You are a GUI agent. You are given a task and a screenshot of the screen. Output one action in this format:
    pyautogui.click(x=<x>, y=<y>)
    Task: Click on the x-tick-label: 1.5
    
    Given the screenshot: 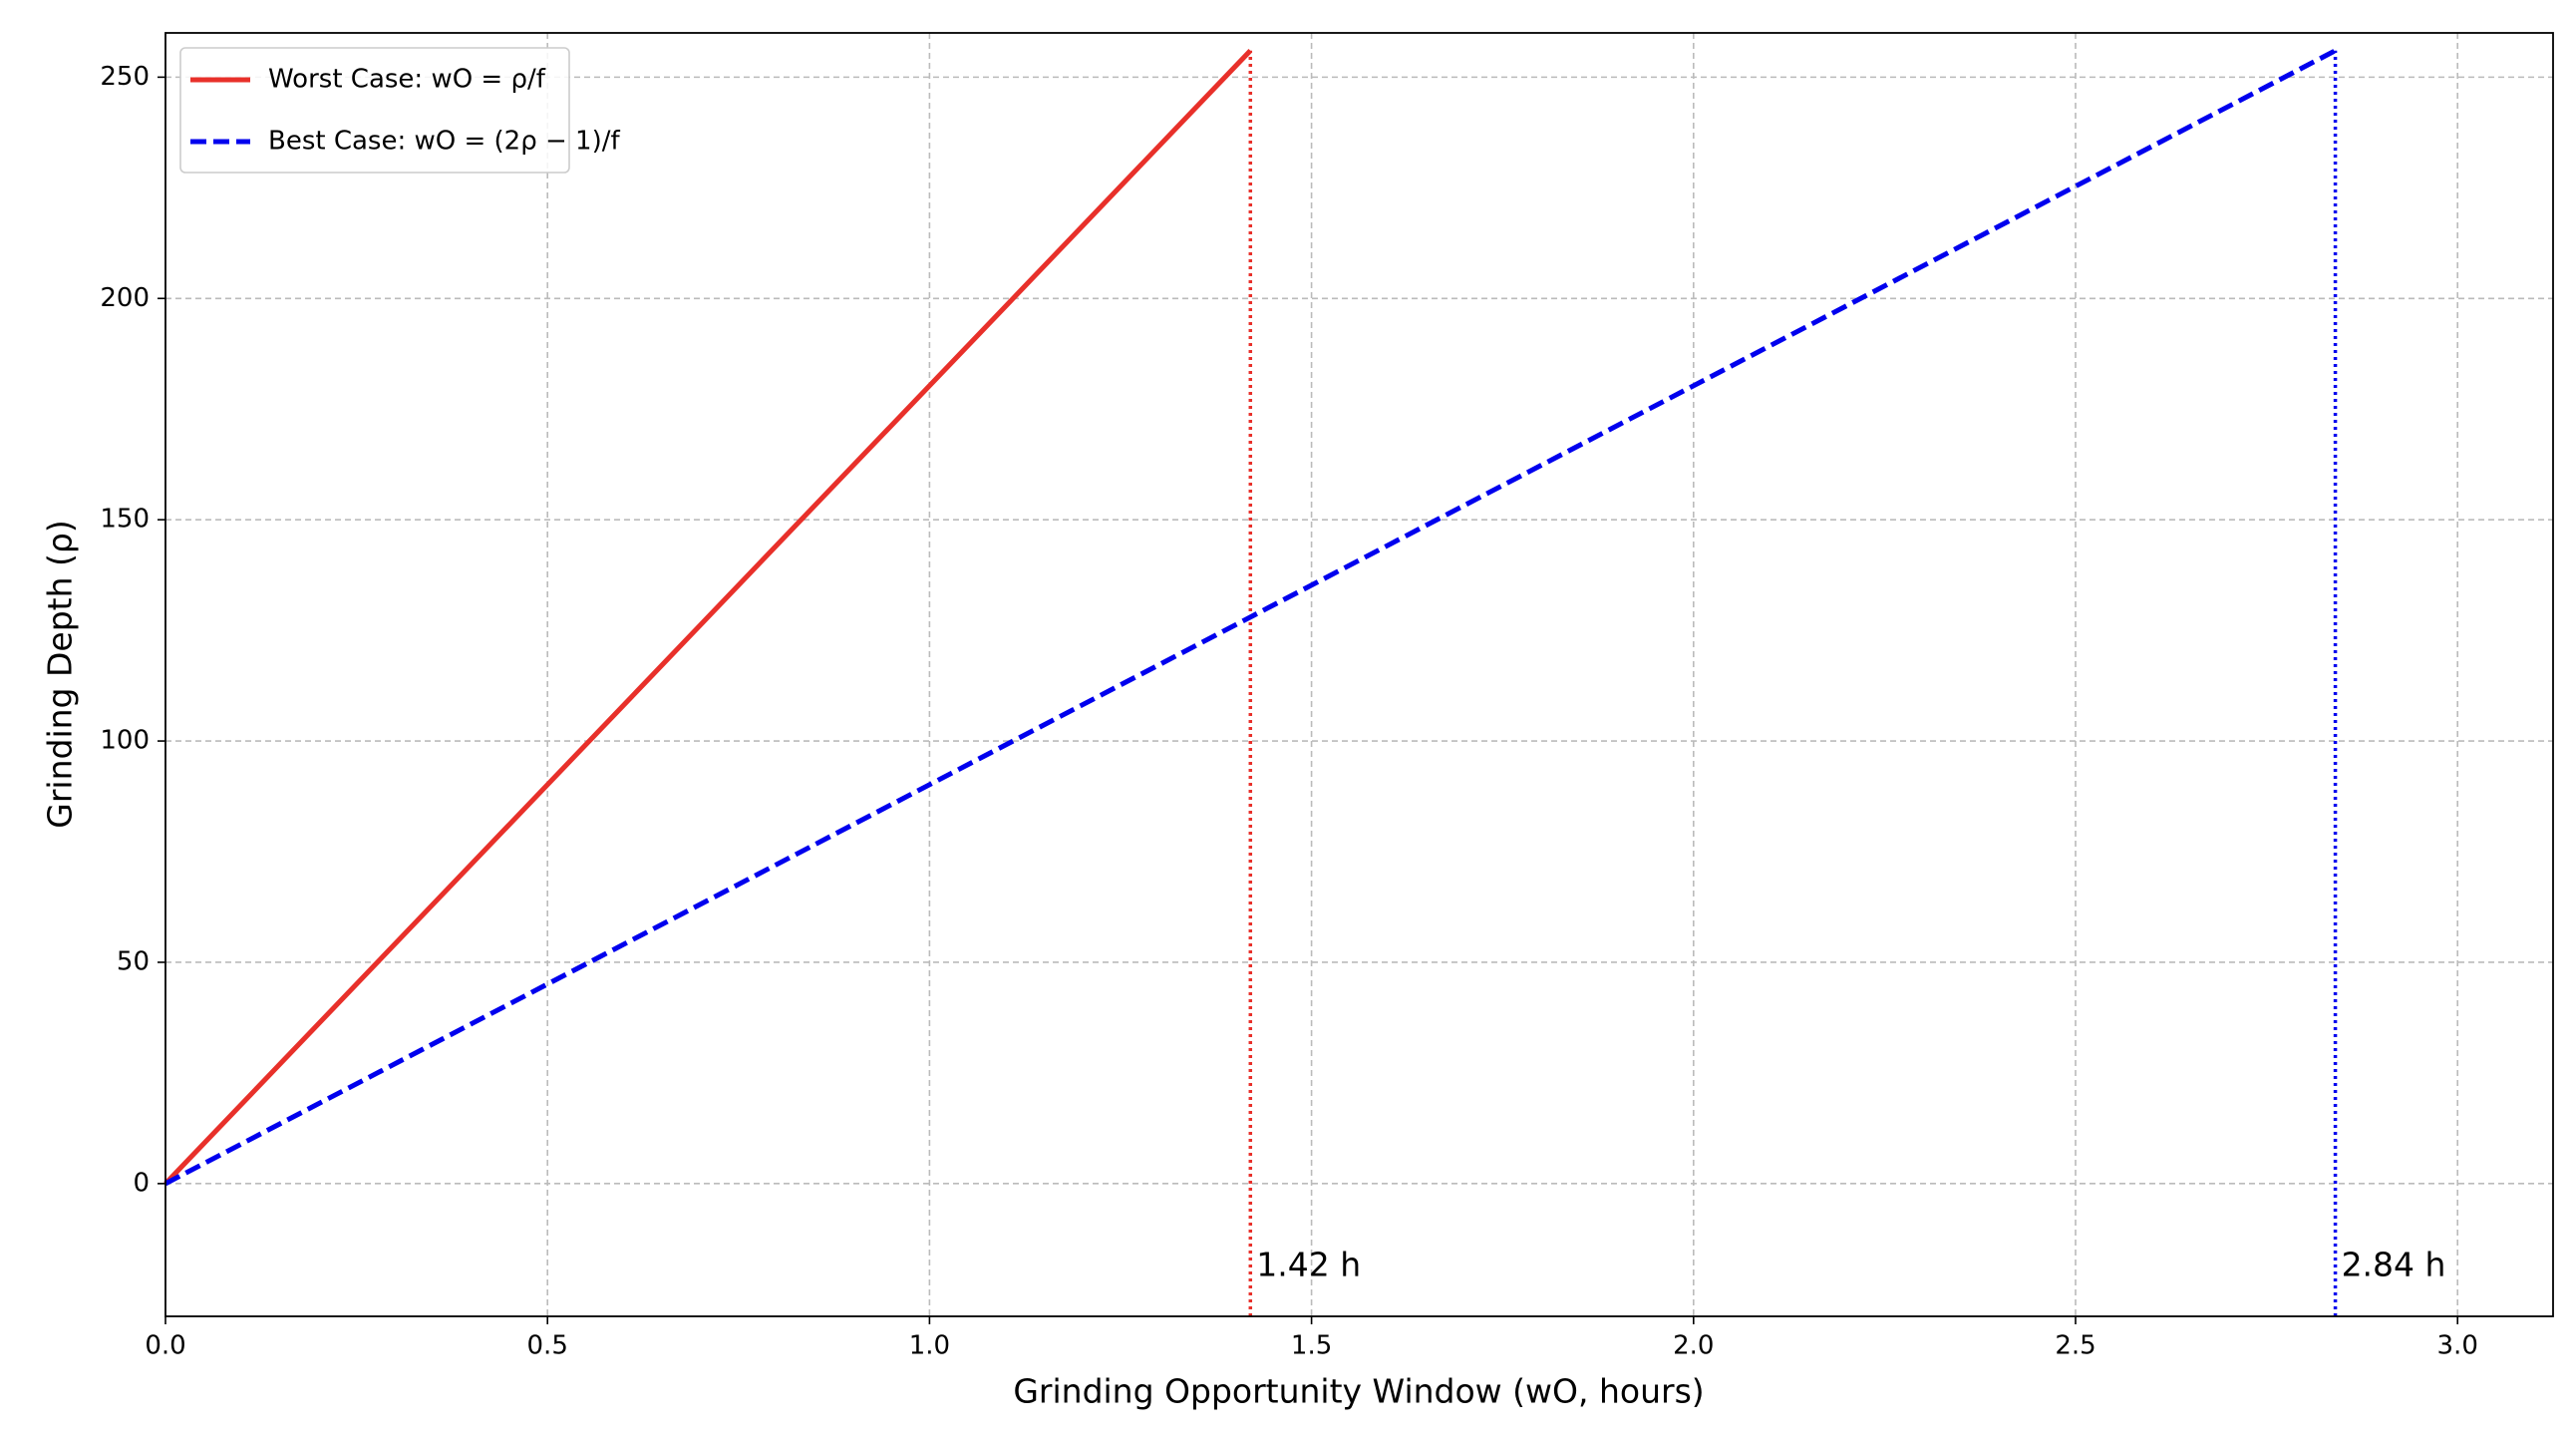 What is the action you would take?
    pyautogui.click(x=1311, y=1346)
    